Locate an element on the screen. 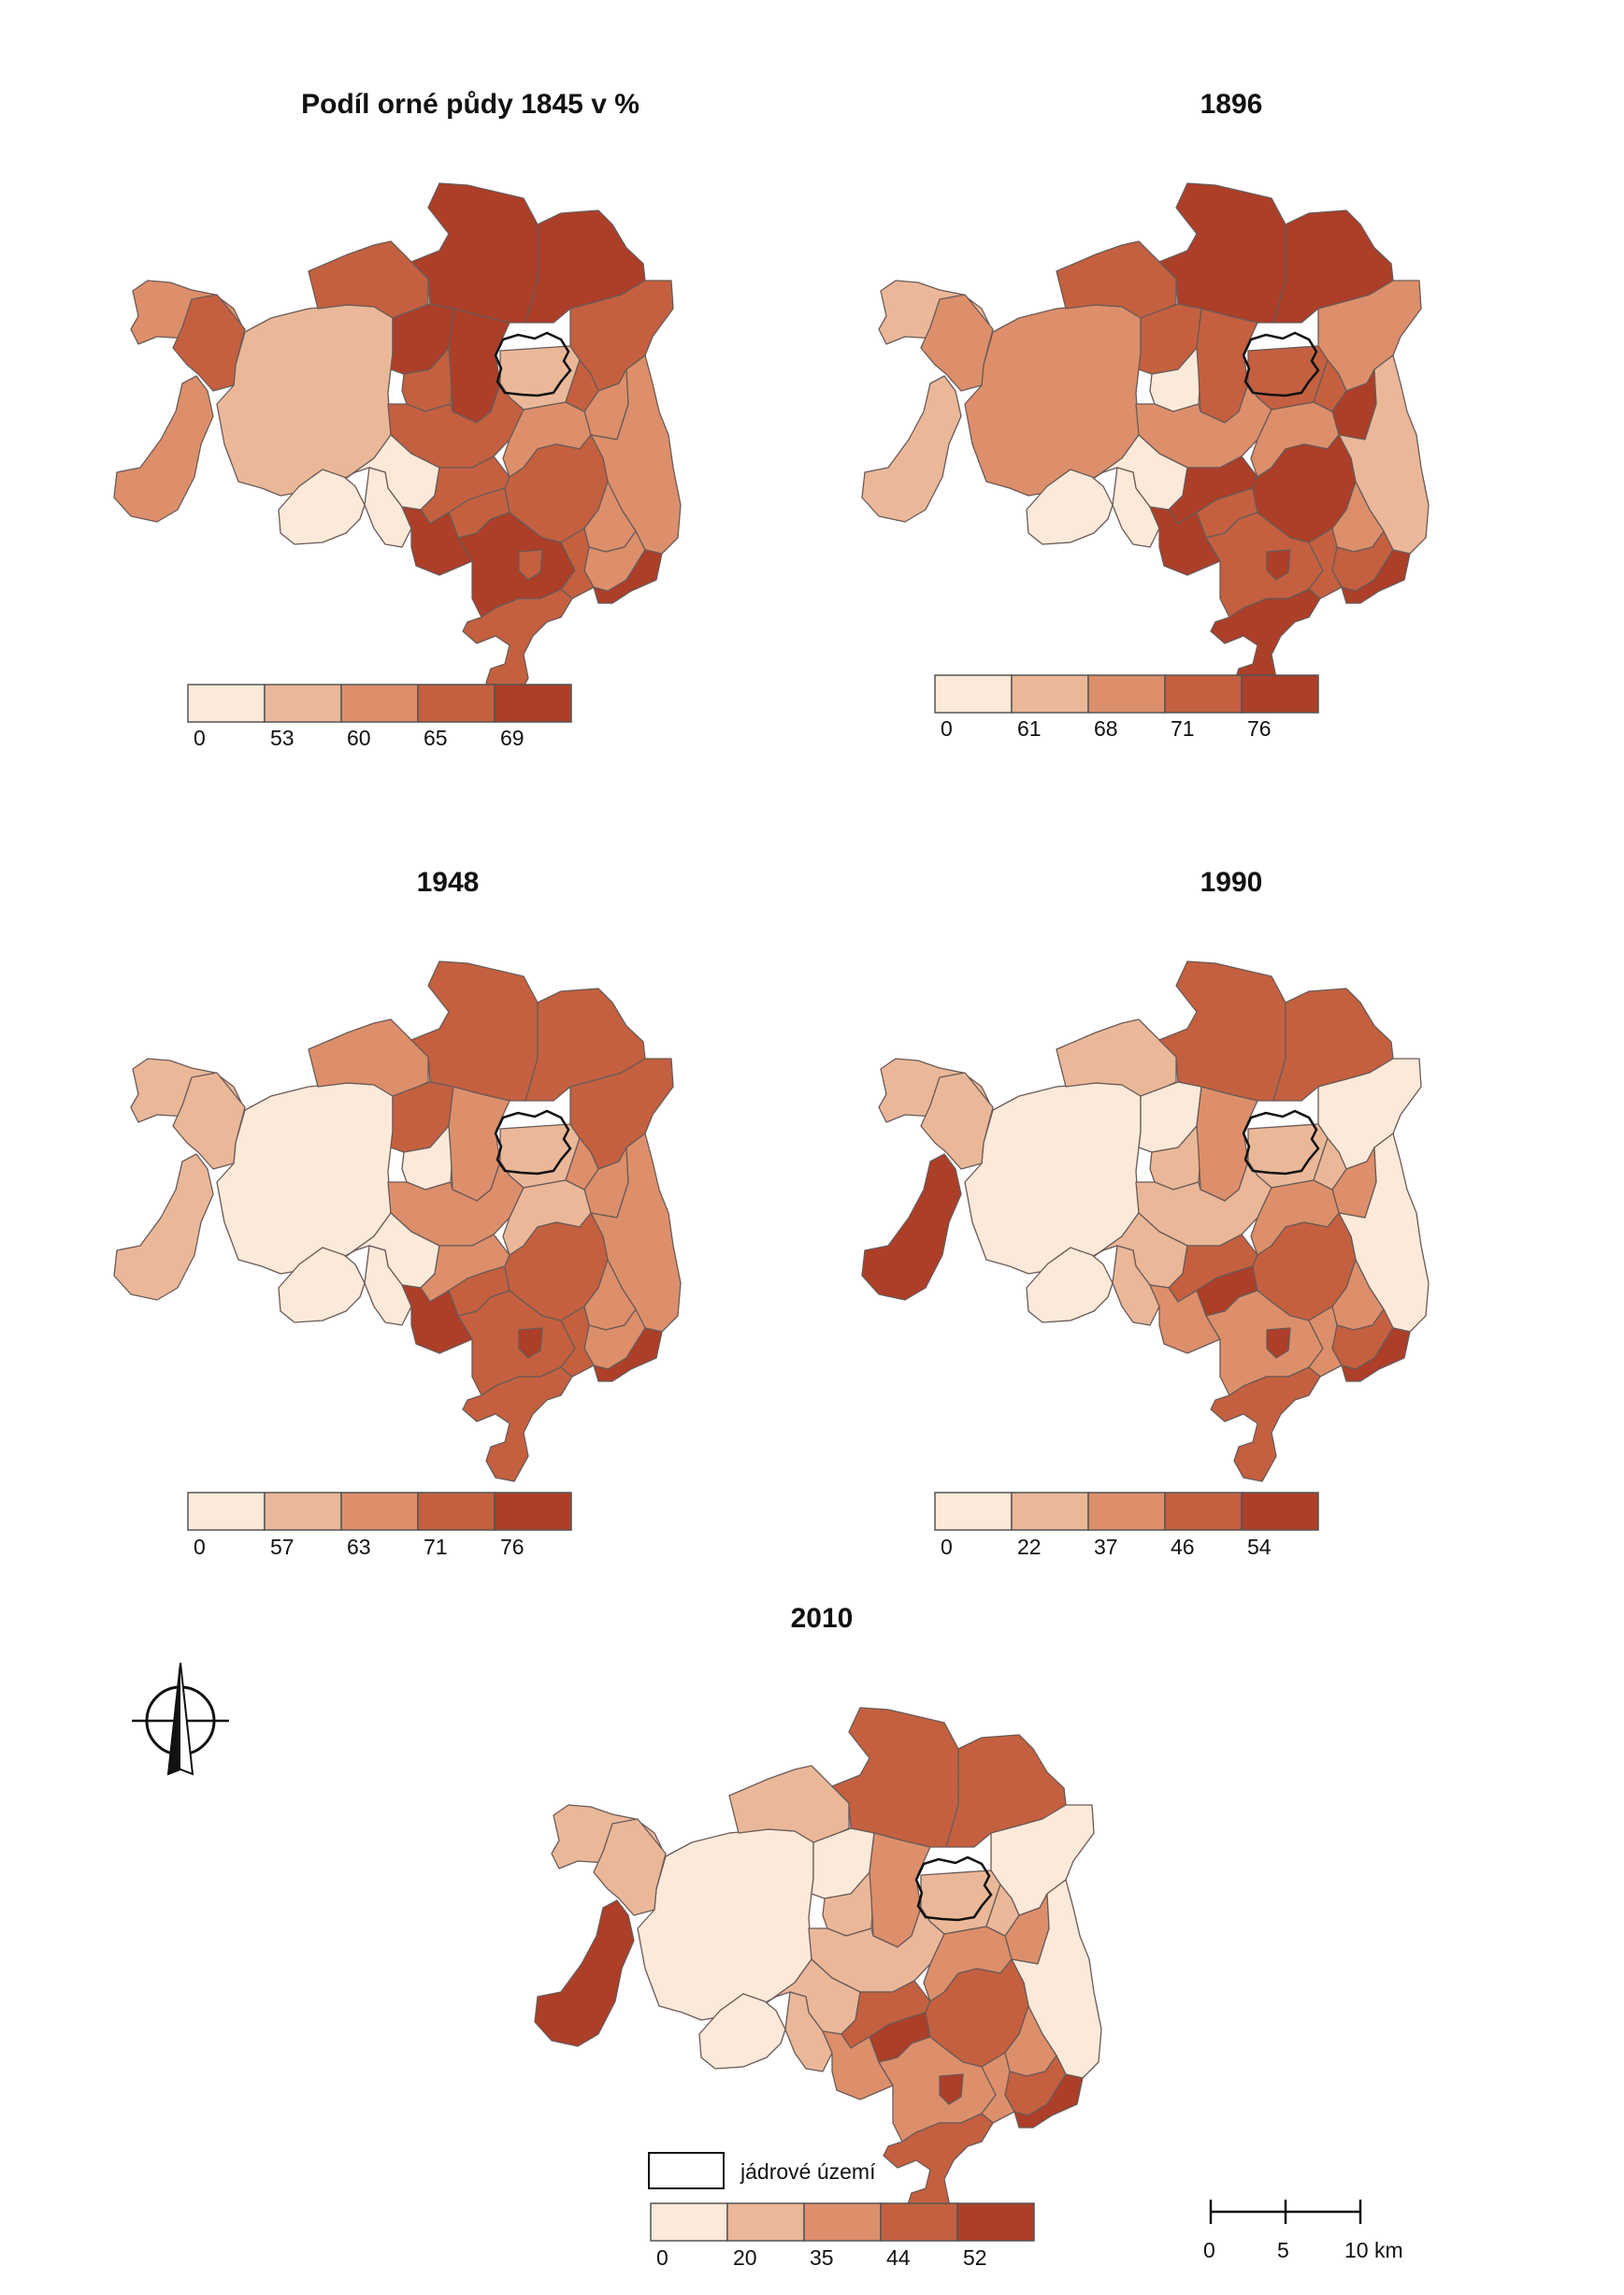 This screenshot has height=2295, width=1624. map-m1845: Podíl orné půdy 1845 v % 0 53 60 65 69 is located at coordinates (397, 419).